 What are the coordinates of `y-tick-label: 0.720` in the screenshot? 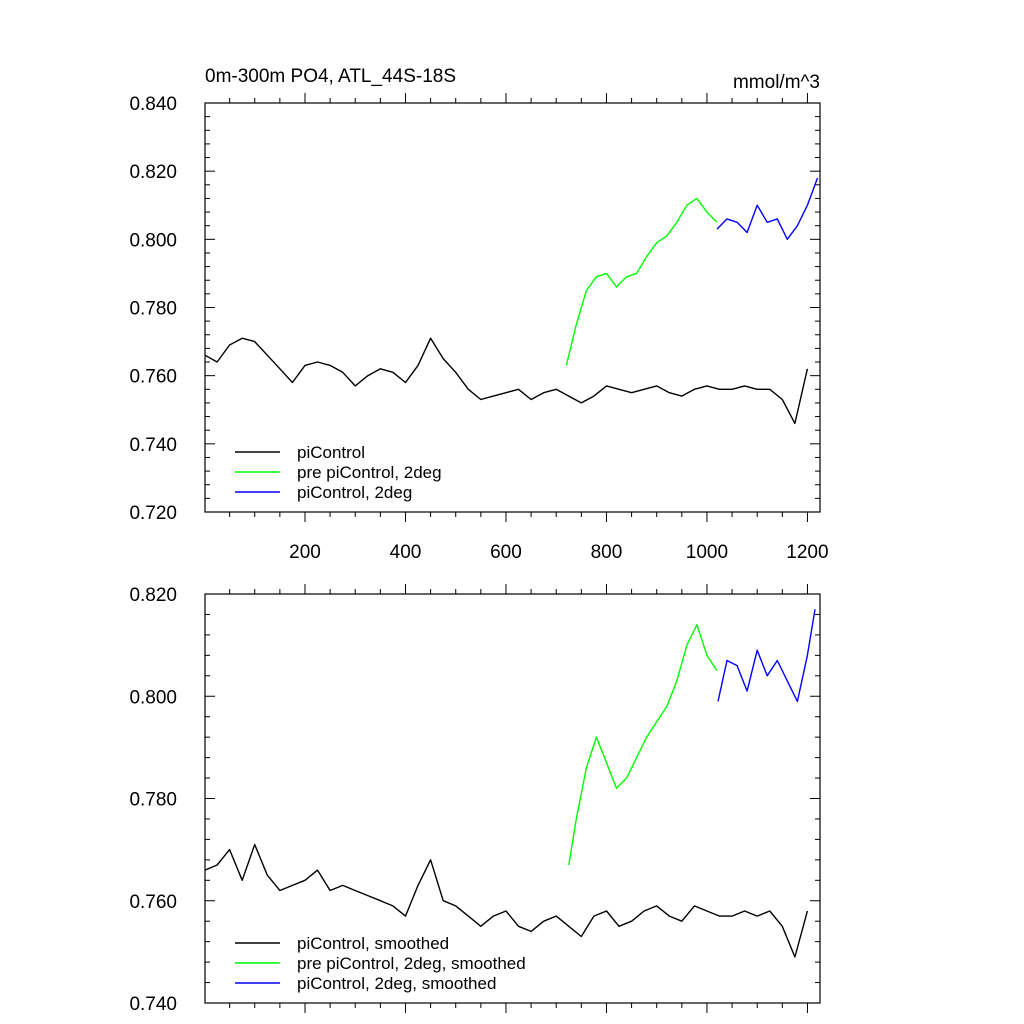 It's located at (153, 513).